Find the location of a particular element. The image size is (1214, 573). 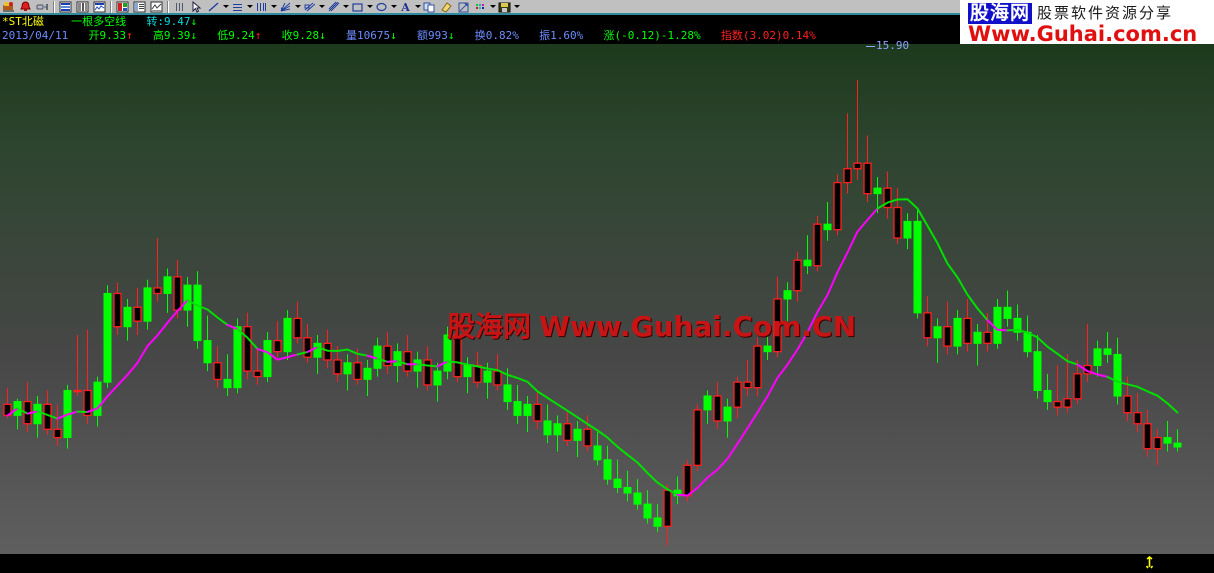

horizontal-lines-dropdown-caret-icon is located at coordinates (249, 6).